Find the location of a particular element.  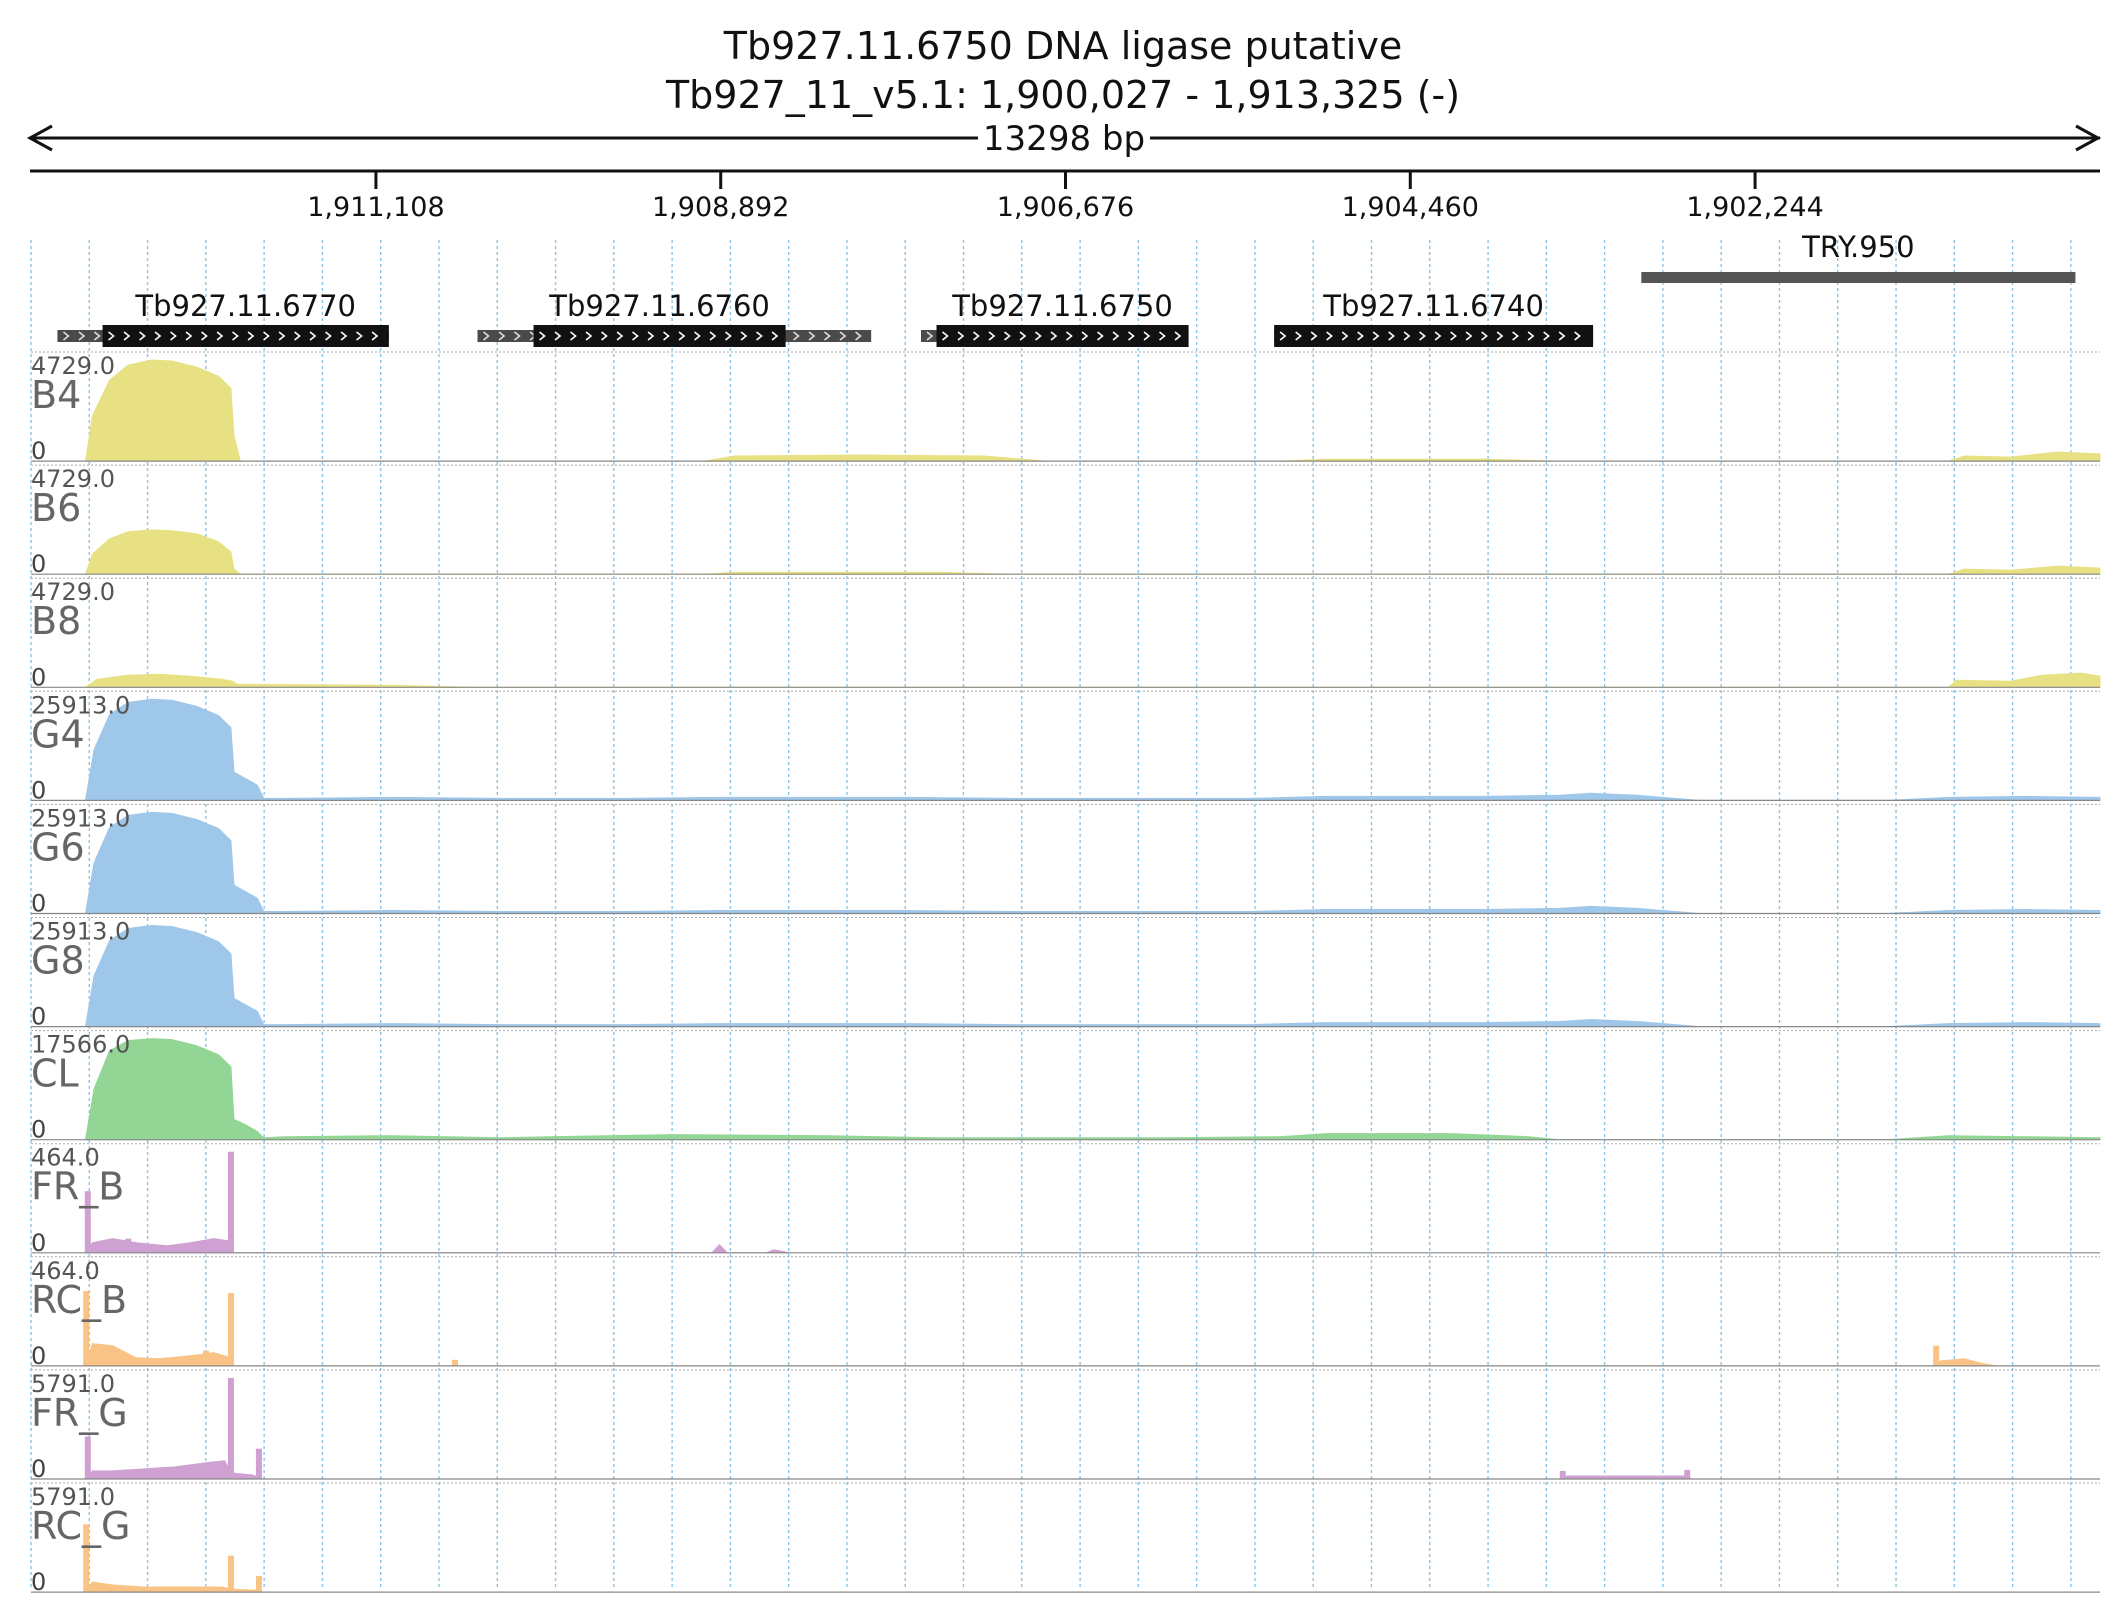

track-name: G8 is located at coordinates (58, 961).